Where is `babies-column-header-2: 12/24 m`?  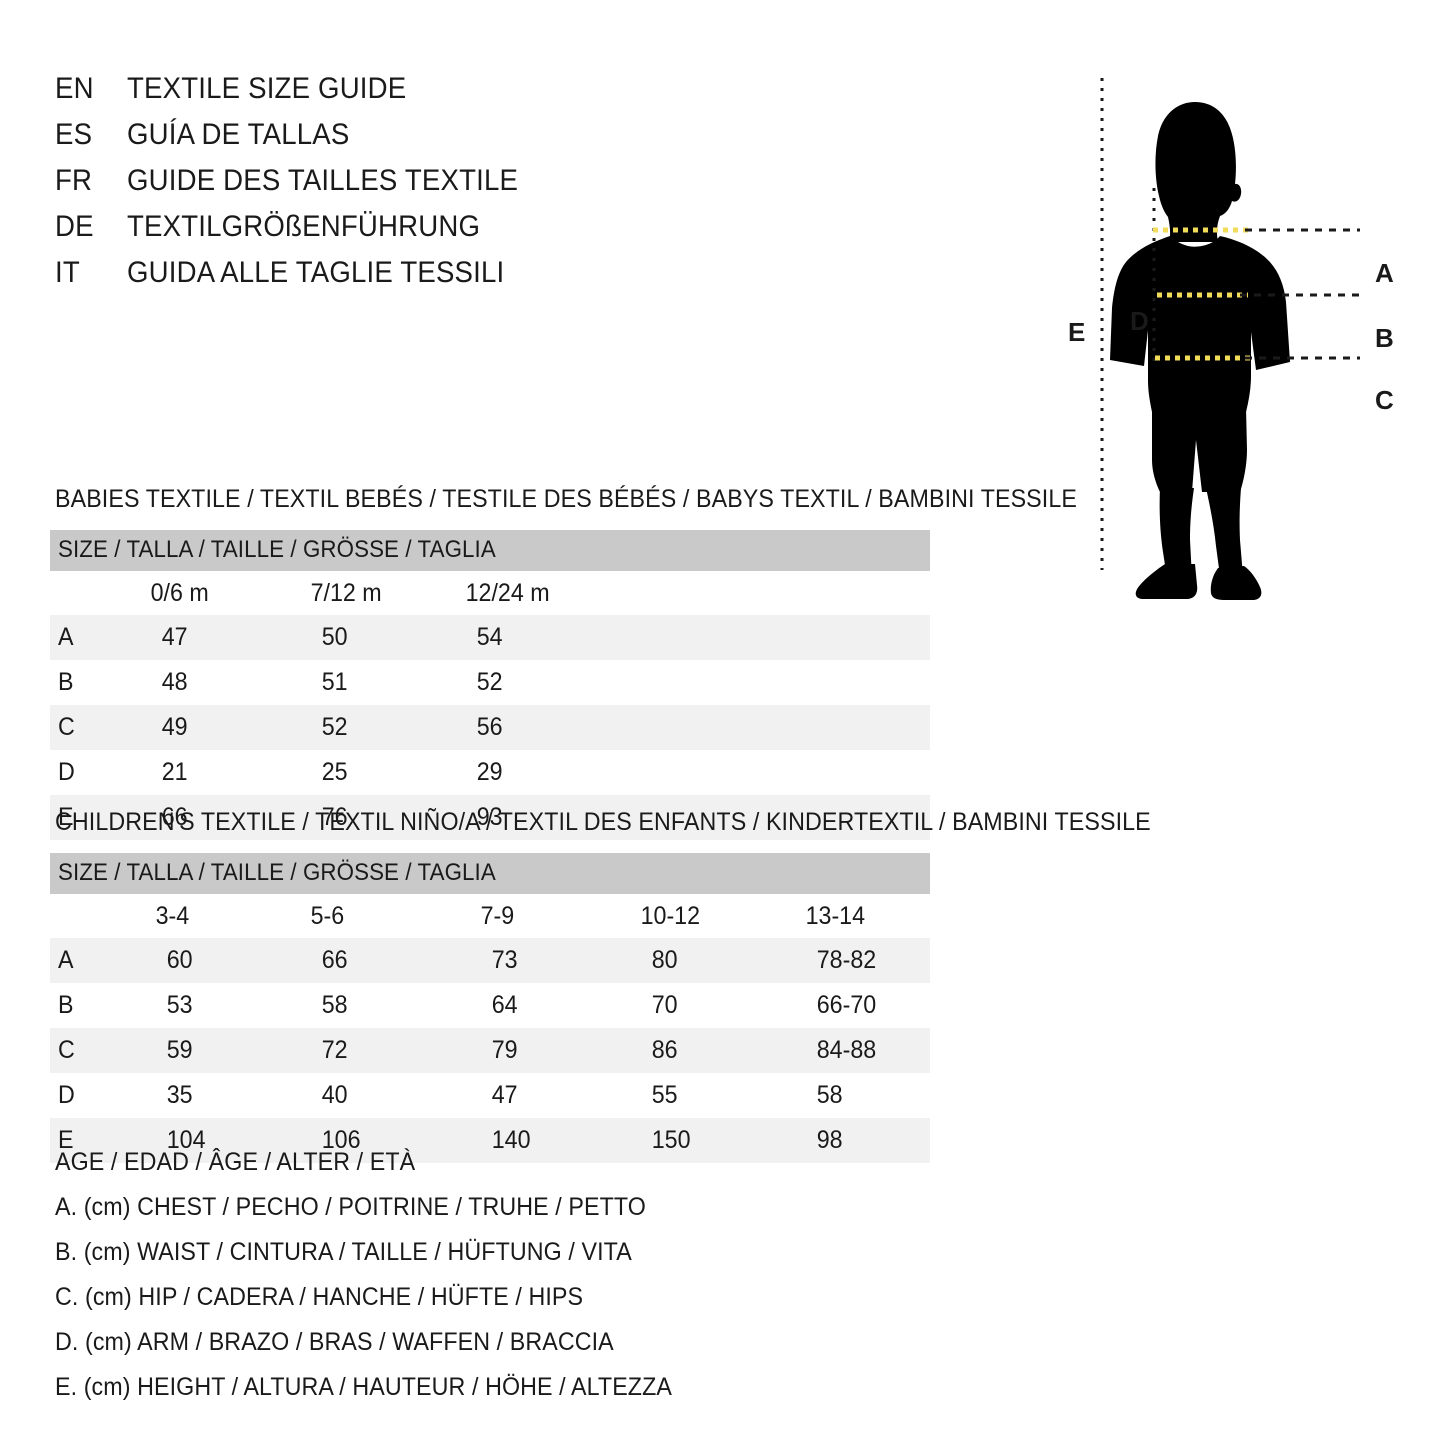 babies-column-header-2: 12/24 m is located at coordinates (695, 593).